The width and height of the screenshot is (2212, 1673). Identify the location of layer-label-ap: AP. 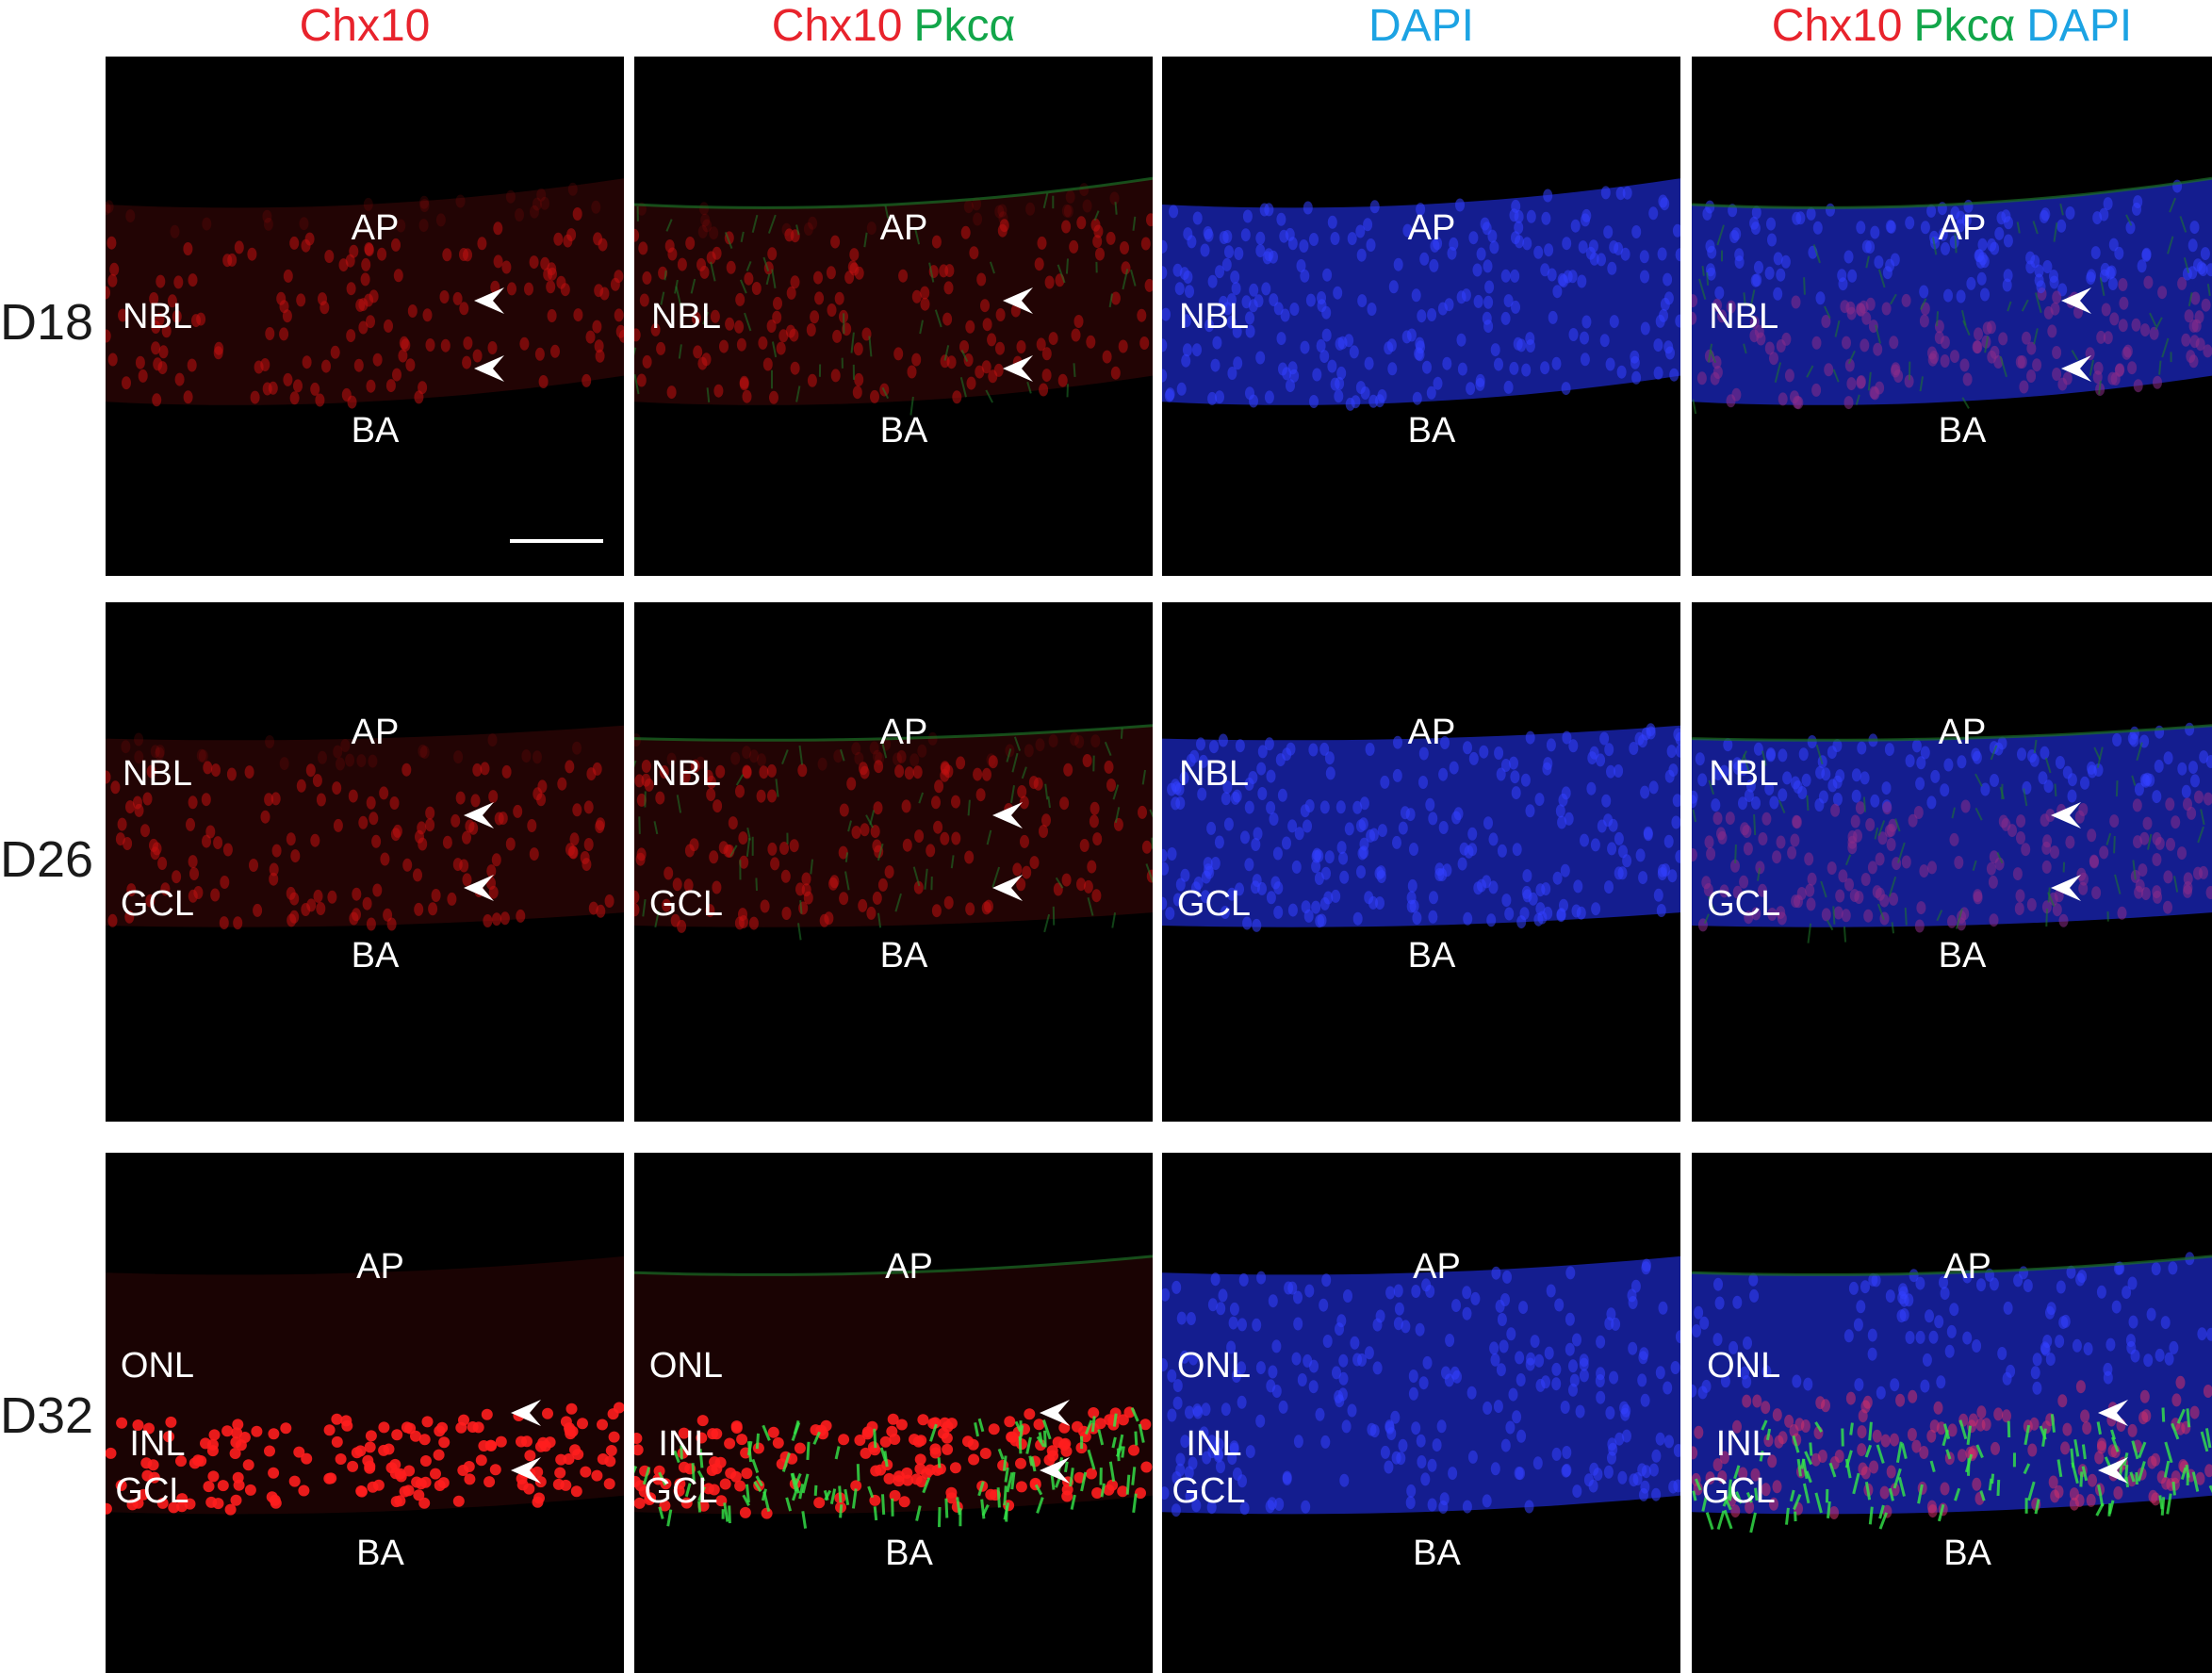
(375, 228).